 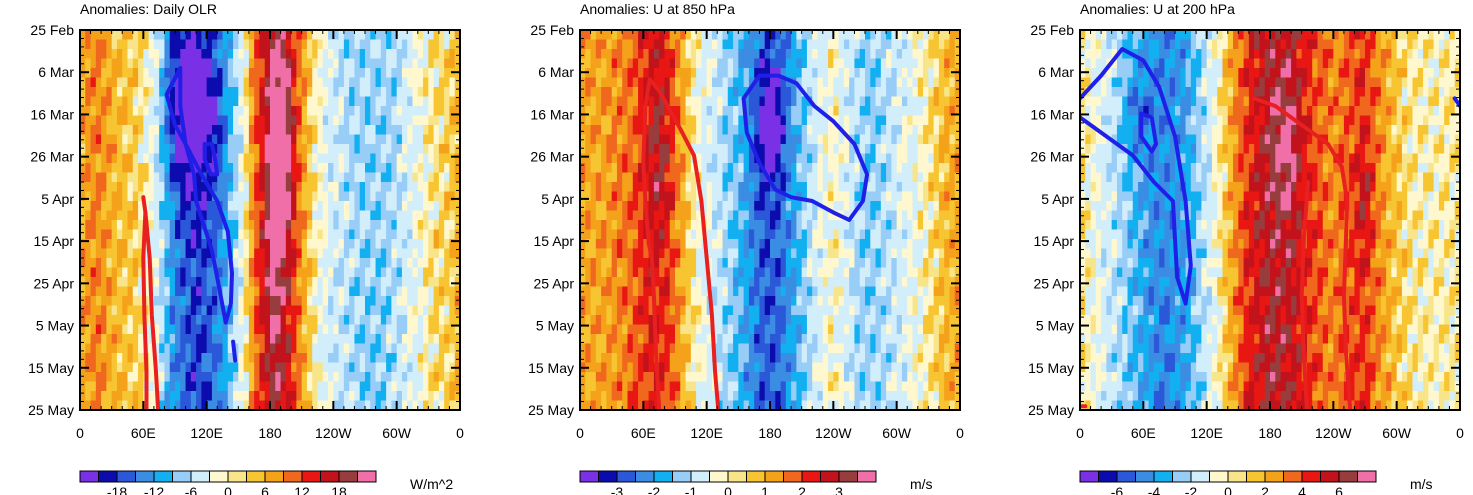 What do you see at coordinates (56, 72) in the screenshot?
I see `y-tick-label: 6 Mar` at bounding box center [56, 72].